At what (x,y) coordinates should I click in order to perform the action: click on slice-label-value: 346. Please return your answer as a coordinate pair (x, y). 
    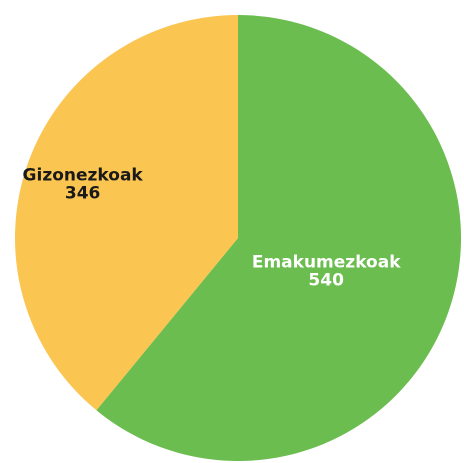
    Looking at the image, I should click on (83, 193).